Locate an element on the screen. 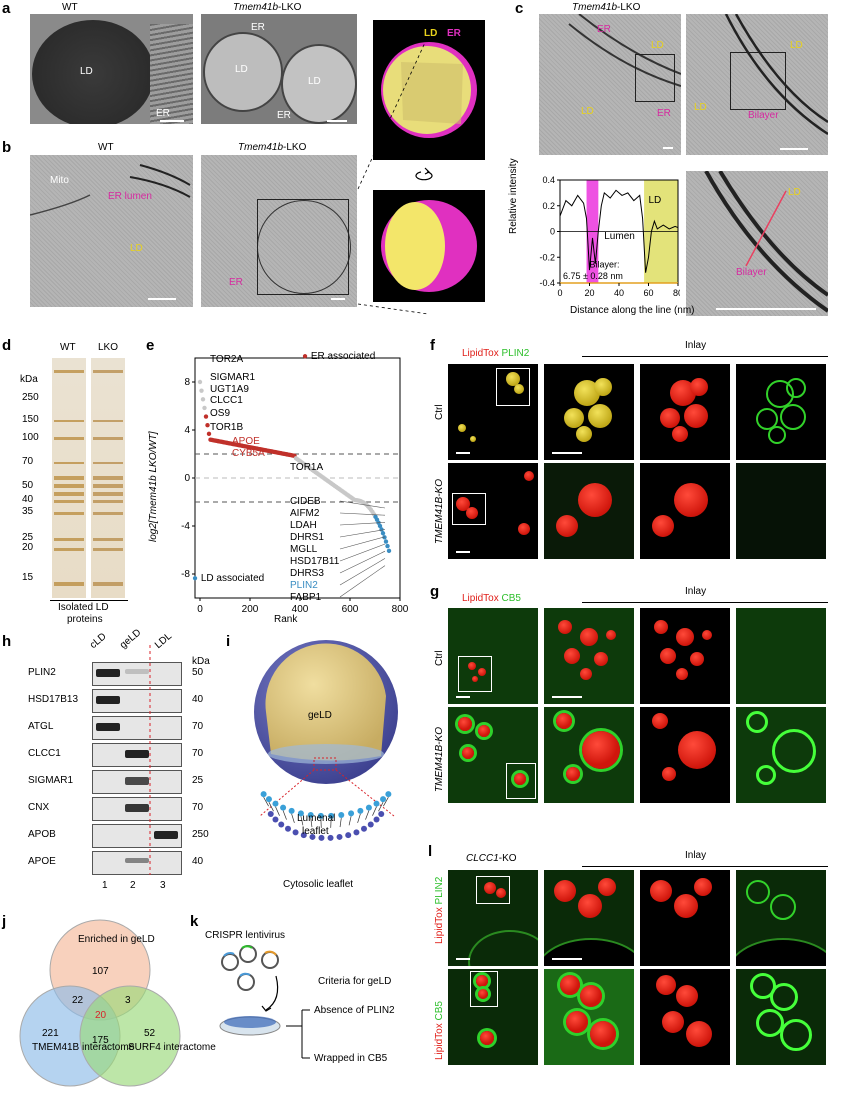 Image resolution: width=859 pixels, height=1098 pixels. micrograph-f-ctrl-red is located at coordinates (685, 412).